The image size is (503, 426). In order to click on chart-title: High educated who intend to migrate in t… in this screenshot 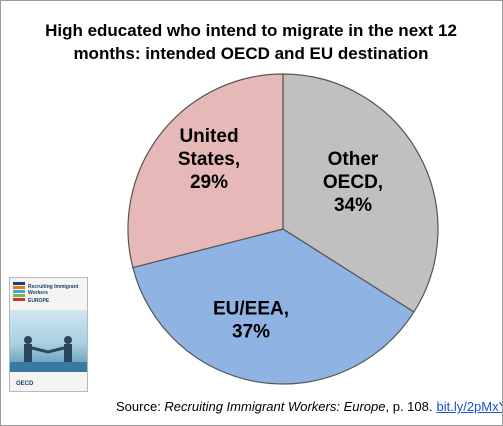, I will do `click(251, 42)`.